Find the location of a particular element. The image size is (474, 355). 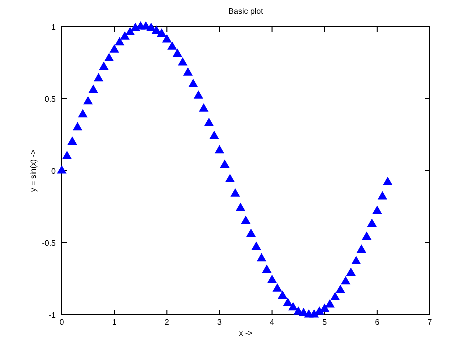

y-axis-title: y = sin(x) -> is located at coordinates (33, 171).